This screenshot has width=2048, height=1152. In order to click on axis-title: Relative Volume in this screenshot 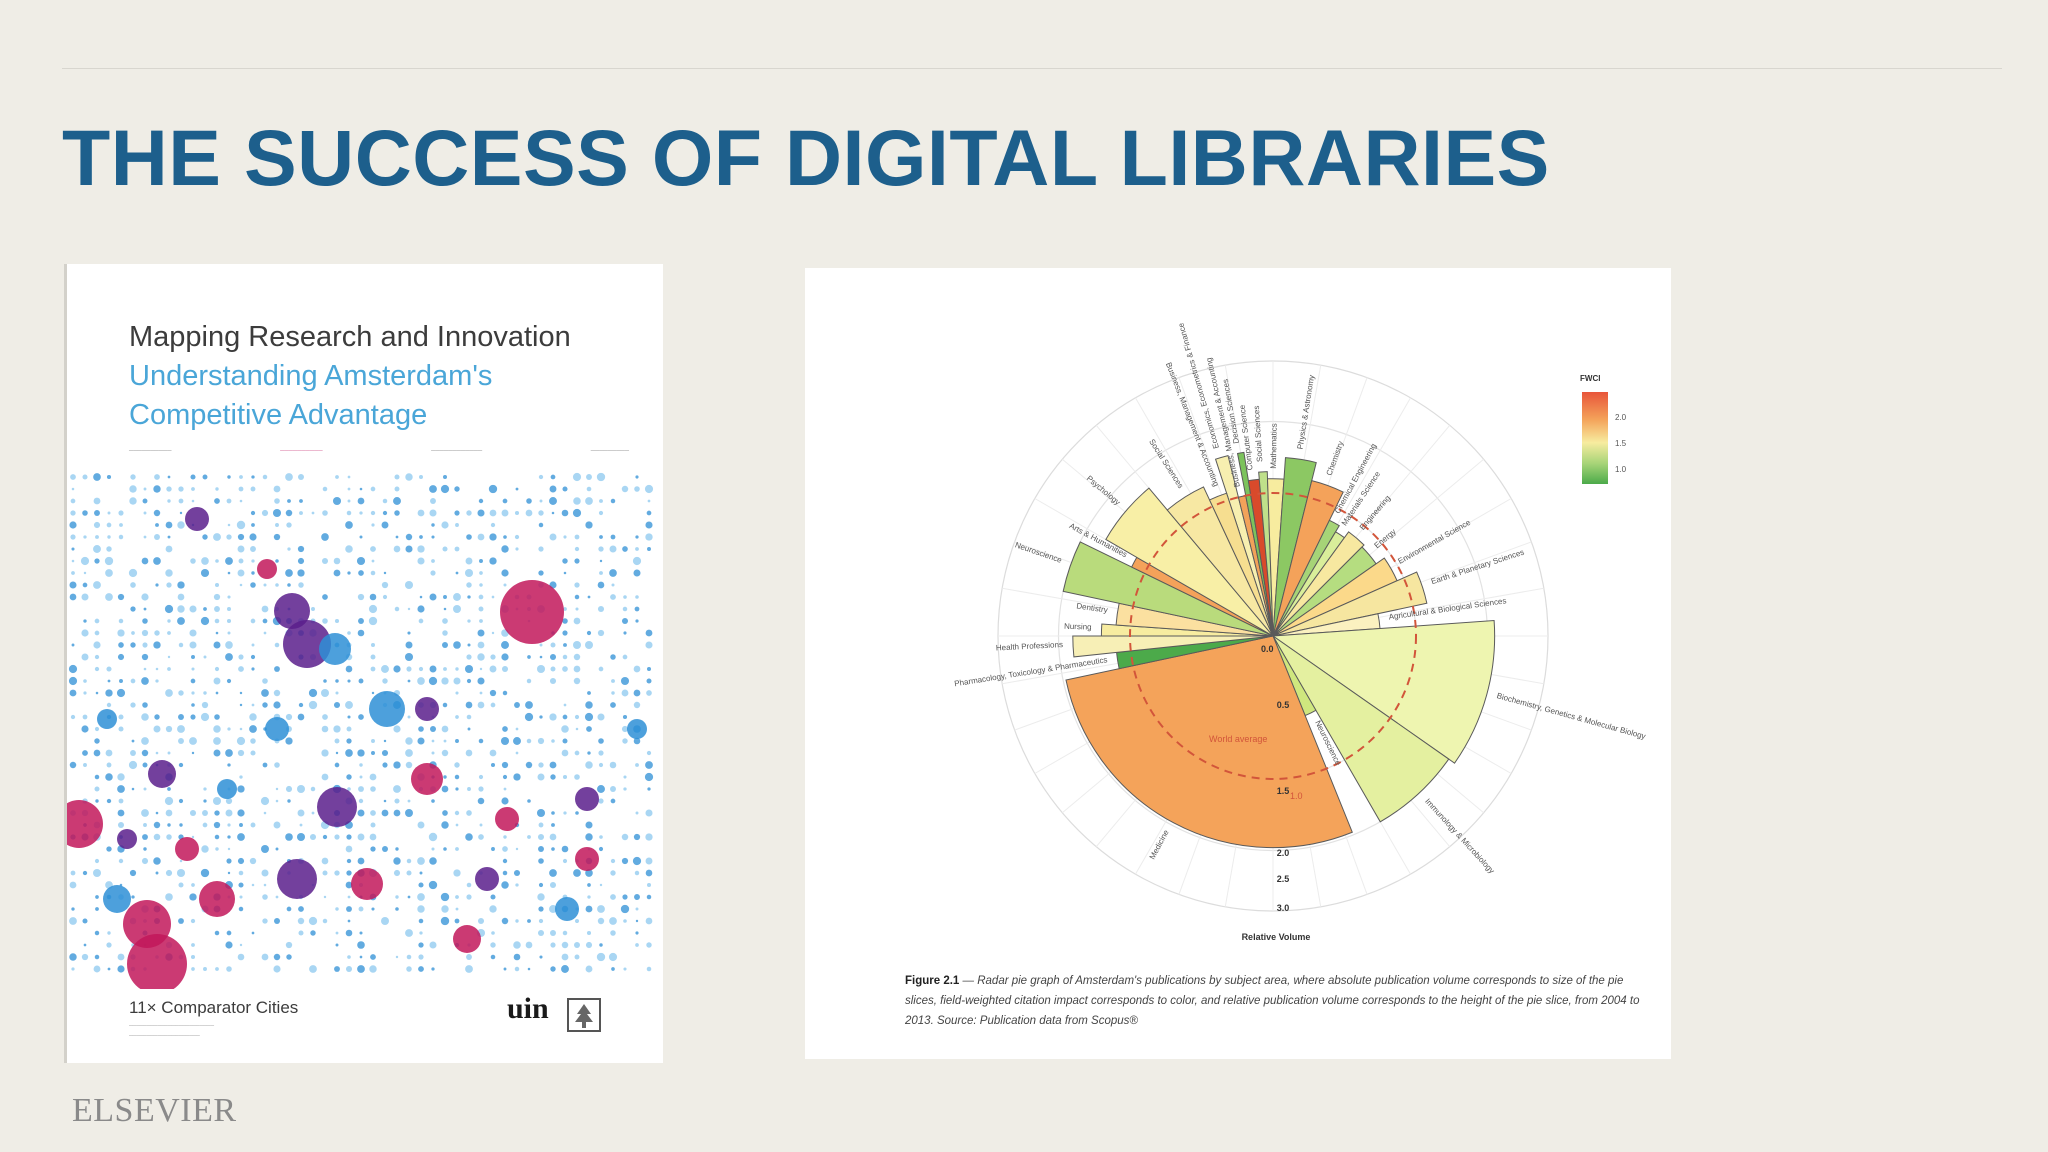, I will do `click(1276, 937)`.